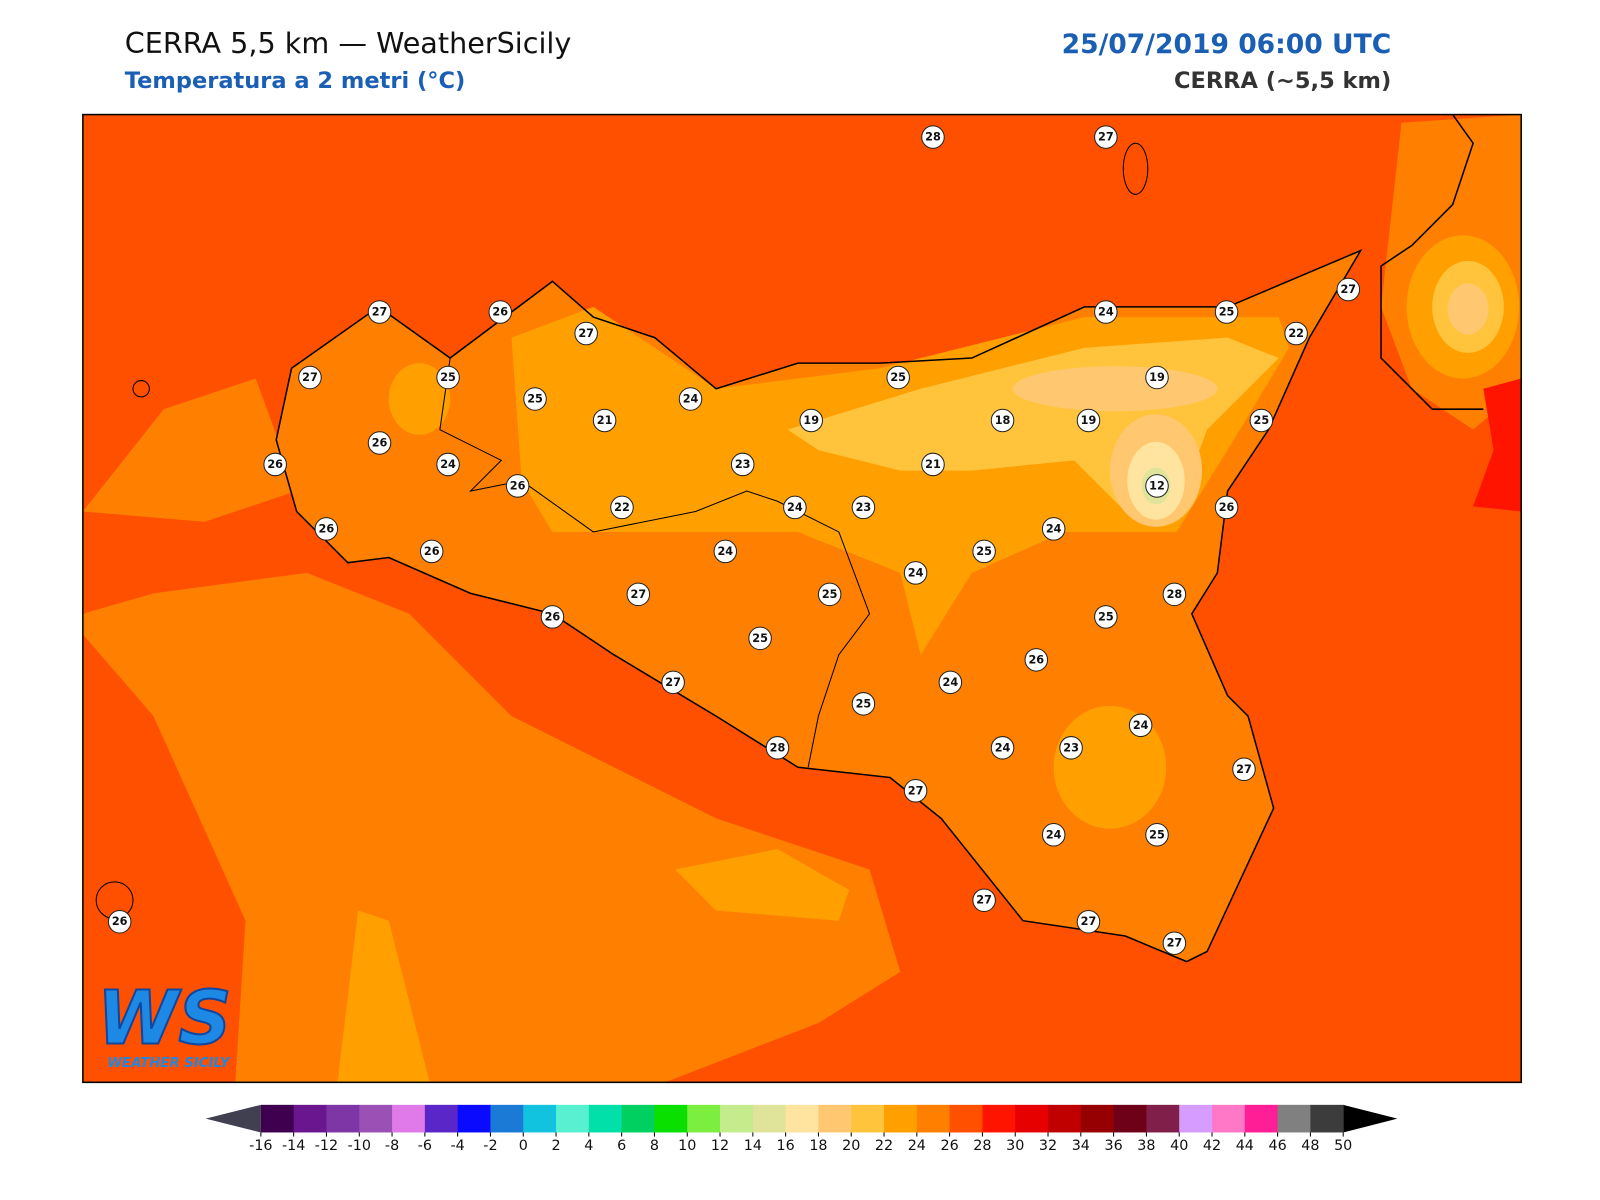 Image resolution: width=1600 pixels, height=1200 pixels. I want to click on station: 21, so click(933, 464).